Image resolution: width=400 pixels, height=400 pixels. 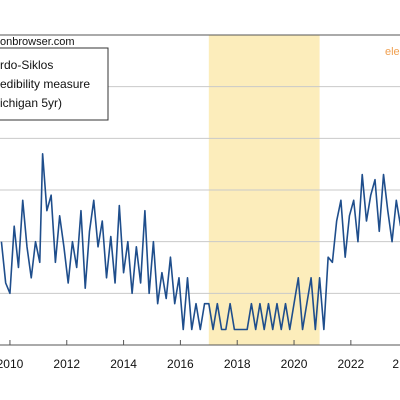 I want to click on x-tick-label: 2020, so click(x=294, y=364).